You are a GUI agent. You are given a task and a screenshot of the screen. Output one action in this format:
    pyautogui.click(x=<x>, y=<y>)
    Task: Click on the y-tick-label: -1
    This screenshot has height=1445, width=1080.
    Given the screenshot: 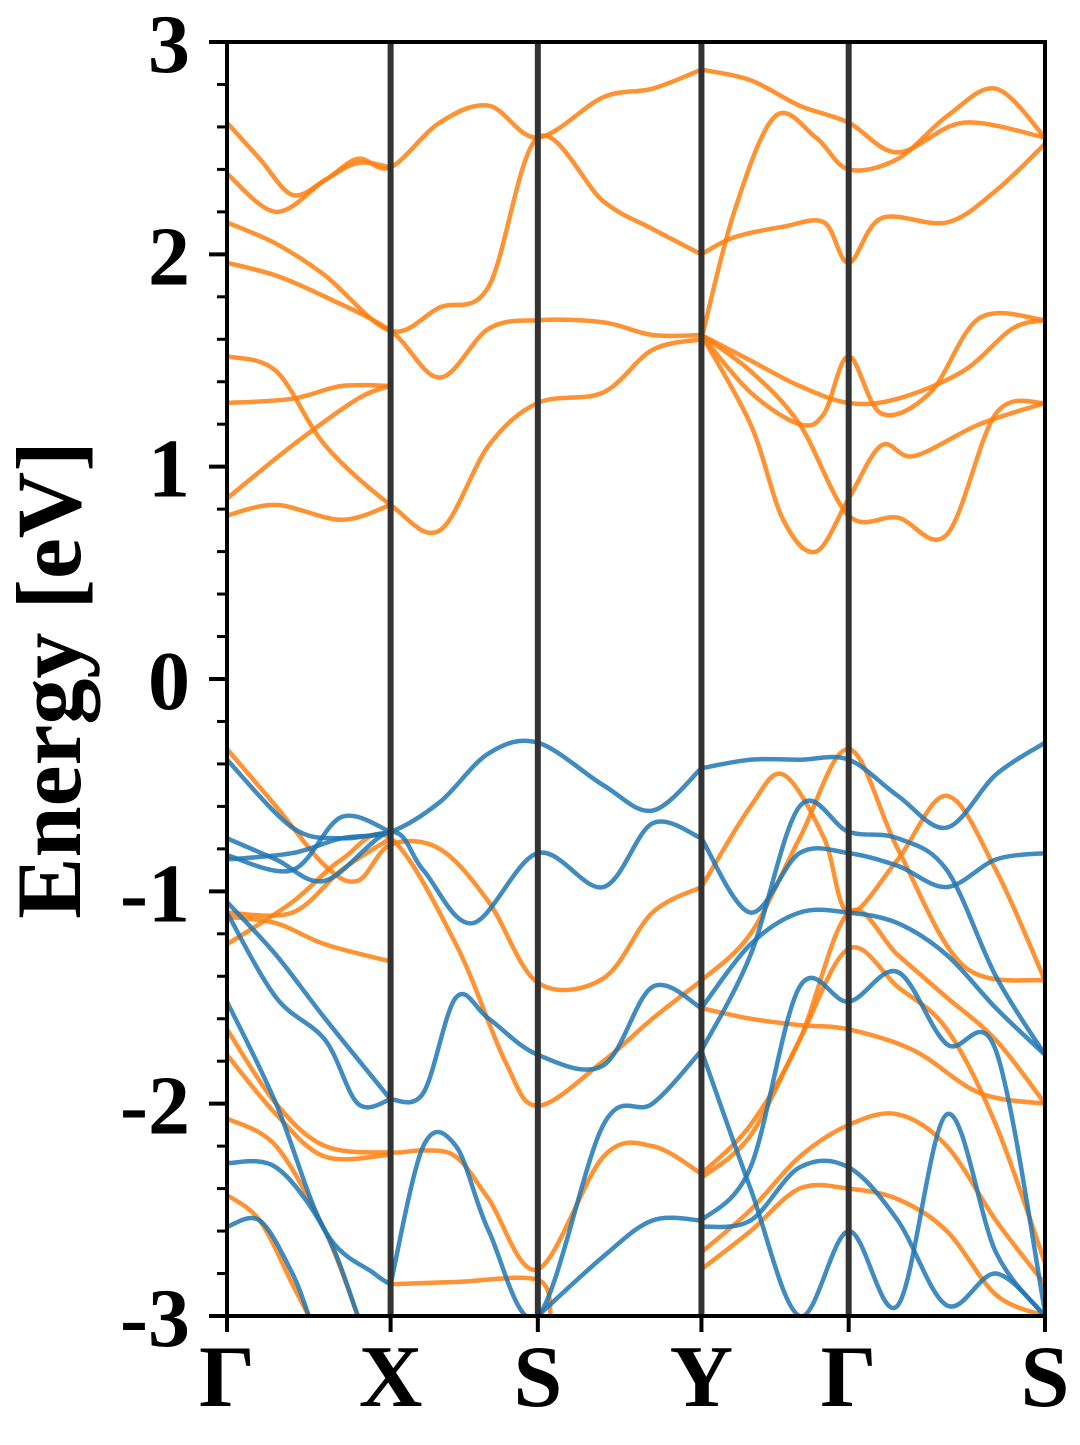 What is the action you would take?
    pyautogui.click(x=155, y=893)
    